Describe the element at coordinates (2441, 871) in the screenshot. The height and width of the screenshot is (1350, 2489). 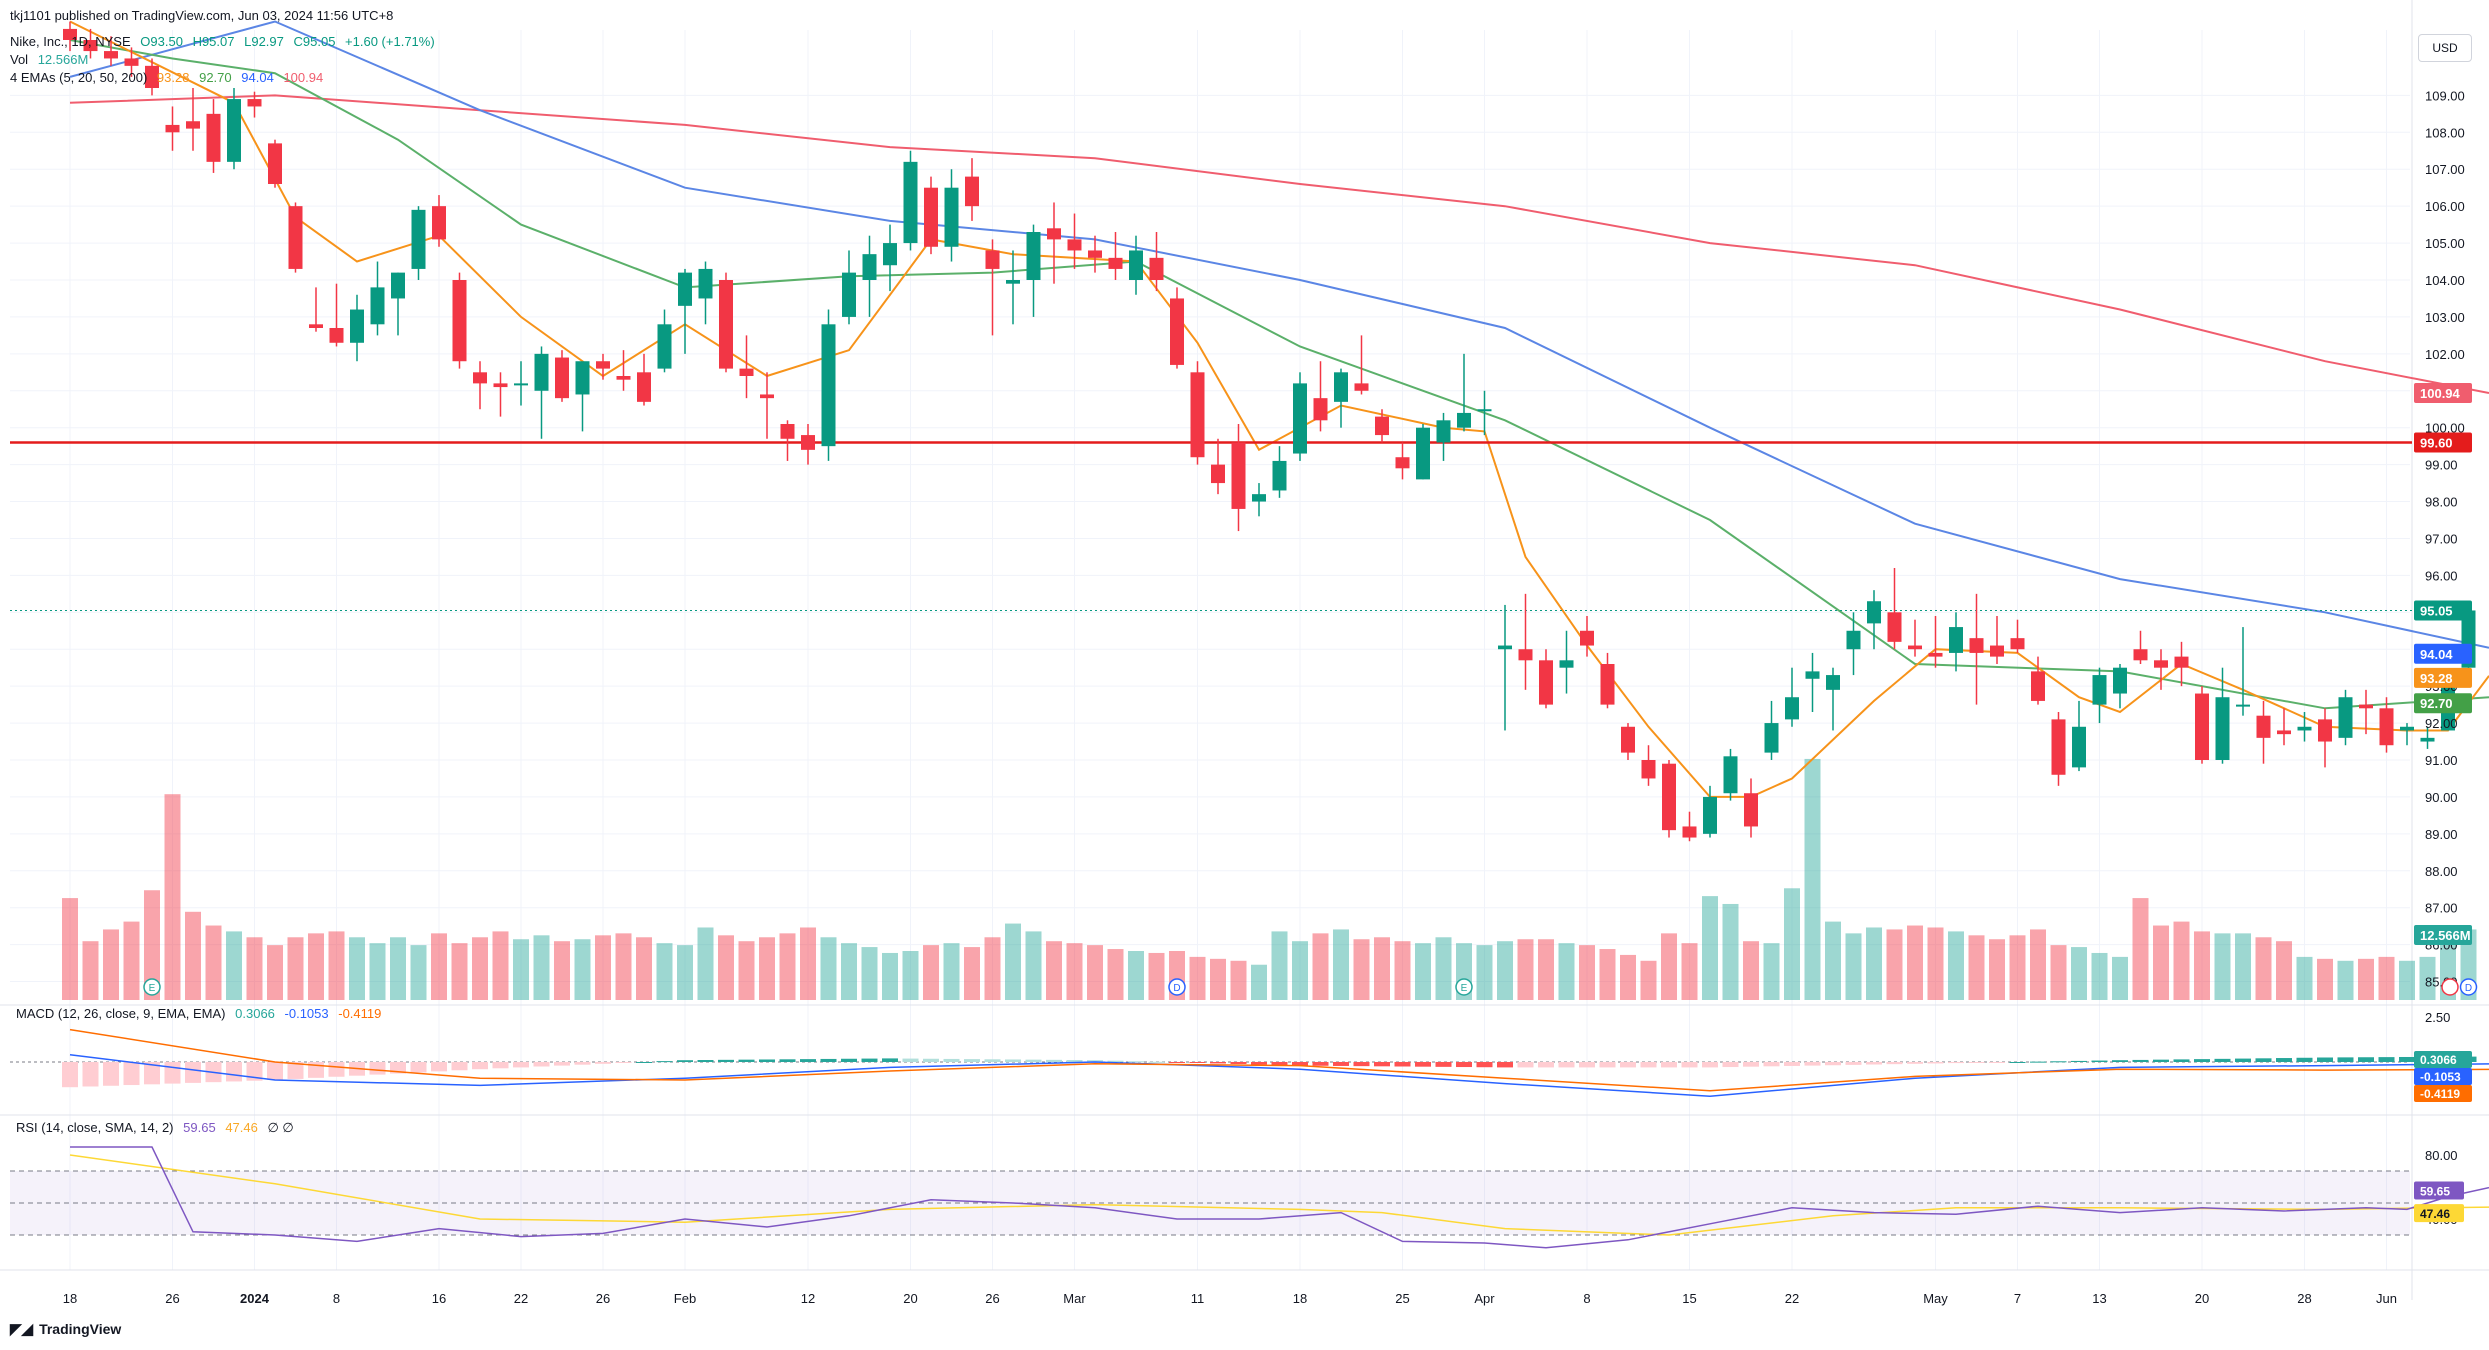
I see `price-tick-label: 88.00` at that location.